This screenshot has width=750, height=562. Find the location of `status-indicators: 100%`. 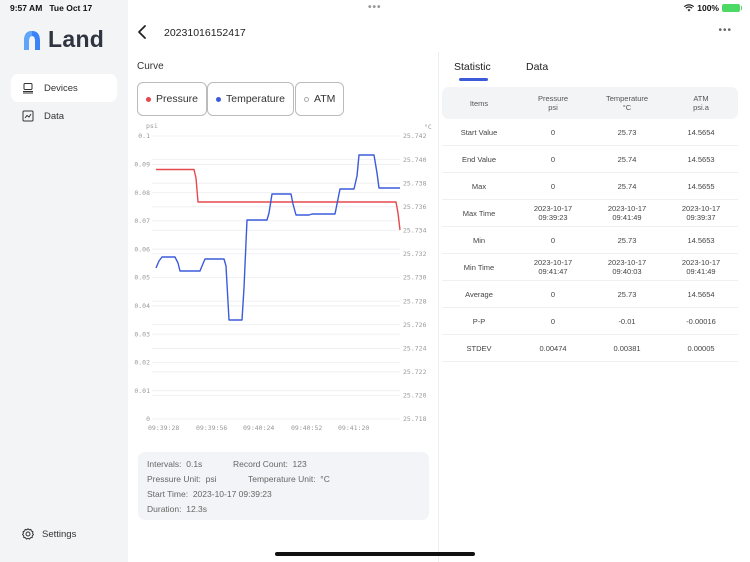

status-indicators: 100% is located at coordinates (713, 8).